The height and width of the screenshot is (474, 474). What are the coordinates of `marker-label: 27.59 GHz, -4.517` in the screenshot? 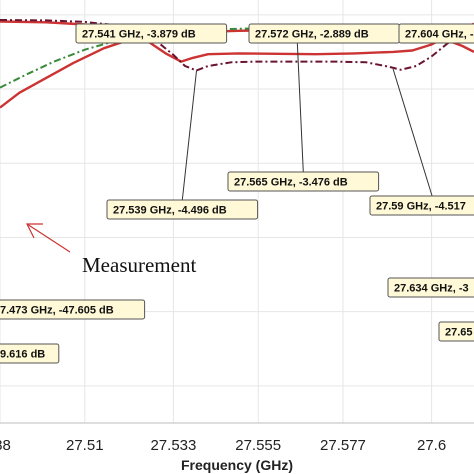 It's located at (421, 205).